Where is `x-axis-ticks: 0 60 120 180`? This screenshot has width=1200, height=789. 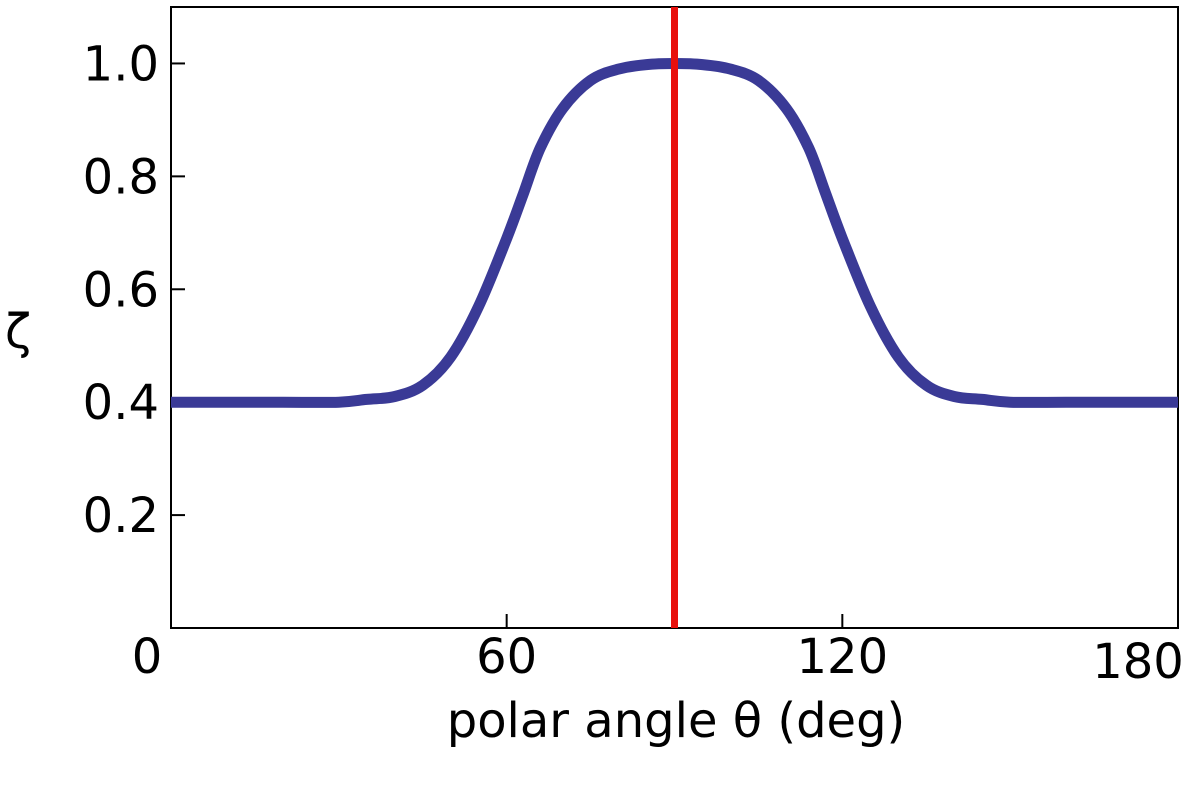 x-axis-ticks: 0 60 120 180 is located at coordinates (658, 652).